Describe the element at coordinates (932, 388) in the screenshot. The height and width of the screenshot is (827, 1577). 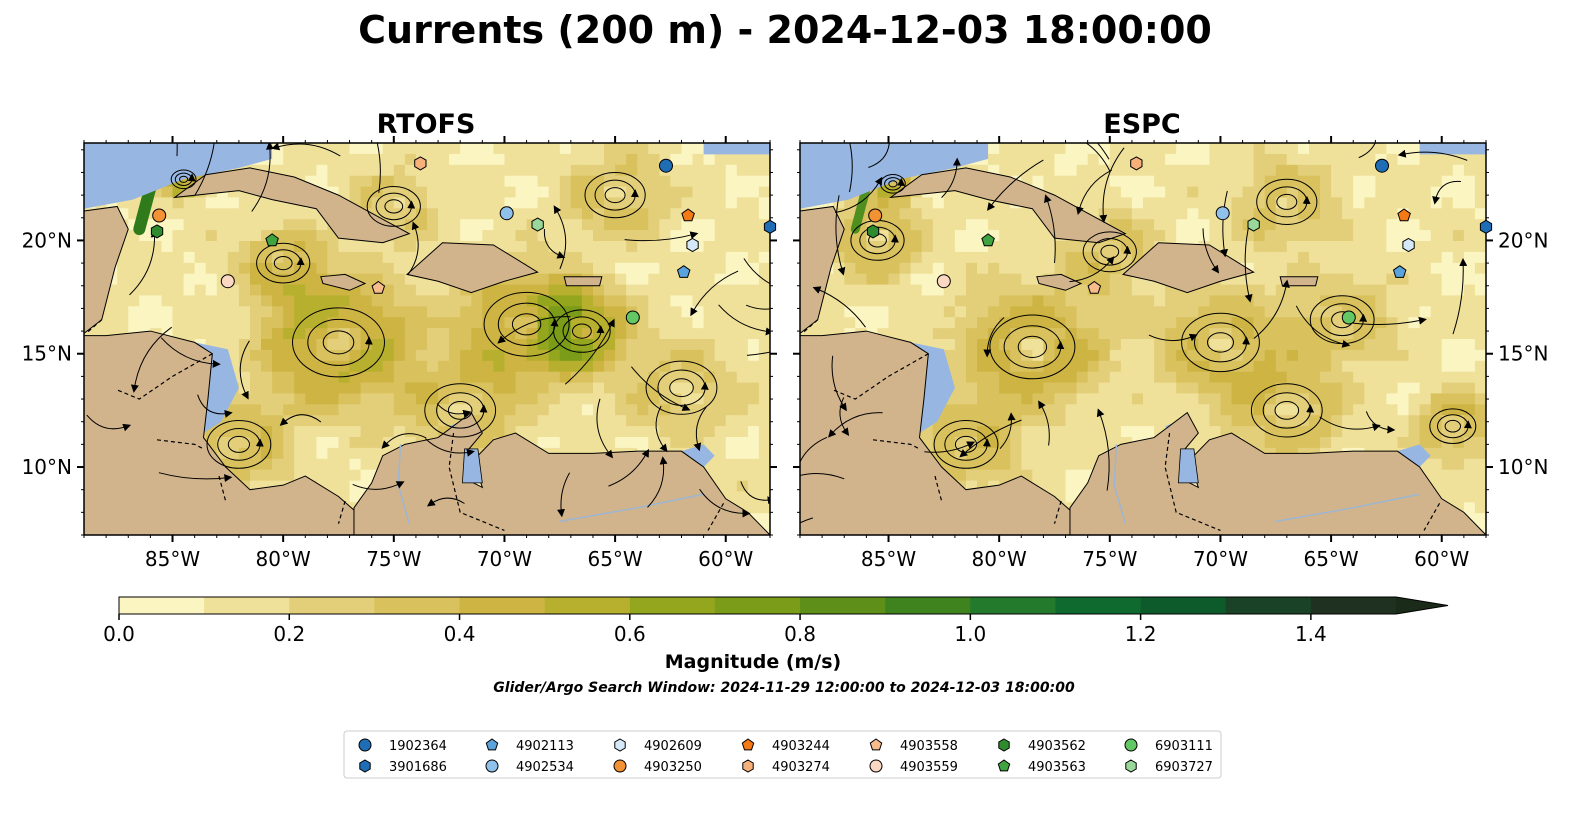
I see `shelf-area` at that location.